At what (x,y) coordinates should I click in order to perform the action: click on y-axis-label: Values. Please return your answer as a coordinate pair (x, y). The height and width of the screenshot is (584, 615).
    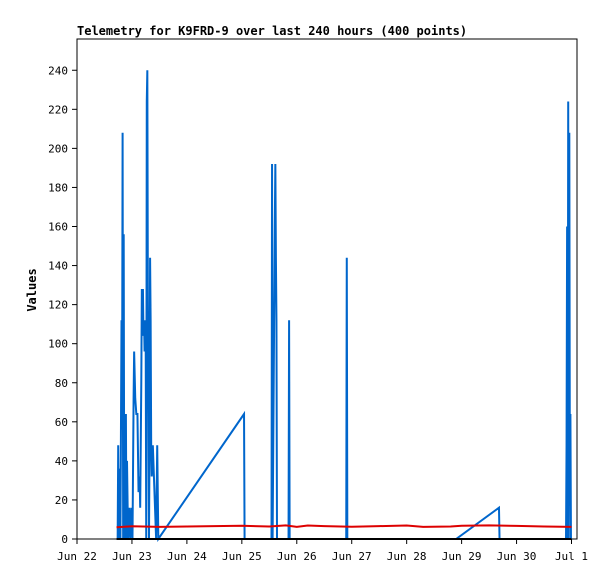
    Looking at the image, I should click on (32, 289).